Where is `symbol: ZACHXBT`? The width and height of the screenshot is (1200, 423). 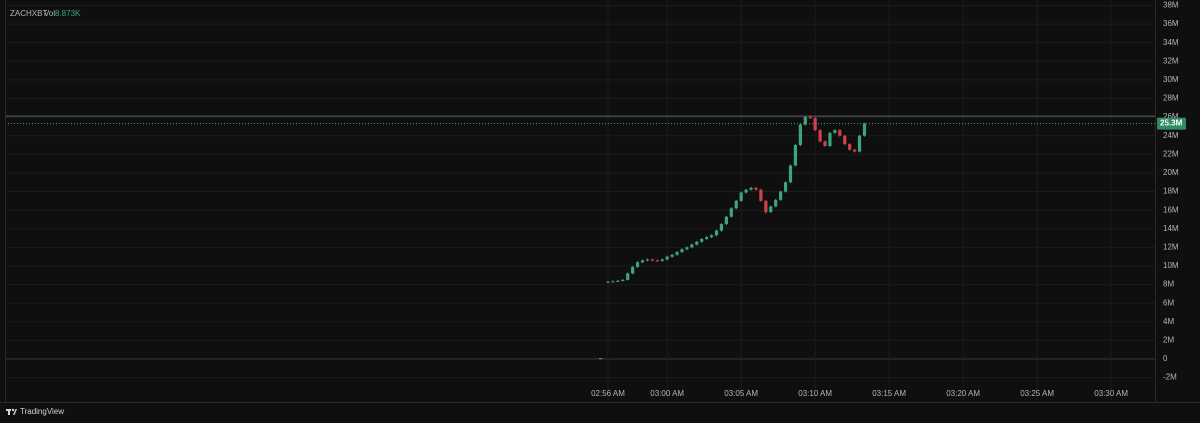
symbol: ZACHXBT is located at coordinates (28, 13).